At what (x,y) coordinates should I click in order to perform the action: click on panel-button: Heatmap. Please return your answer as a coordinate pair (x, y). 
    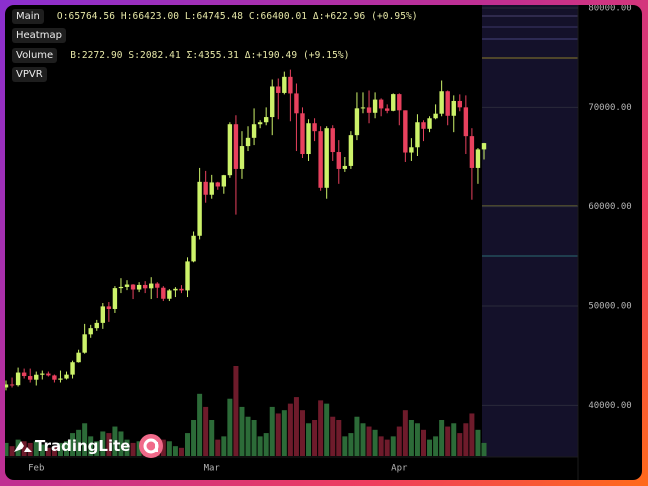
    Looking at the image, I should click on (39, 35).